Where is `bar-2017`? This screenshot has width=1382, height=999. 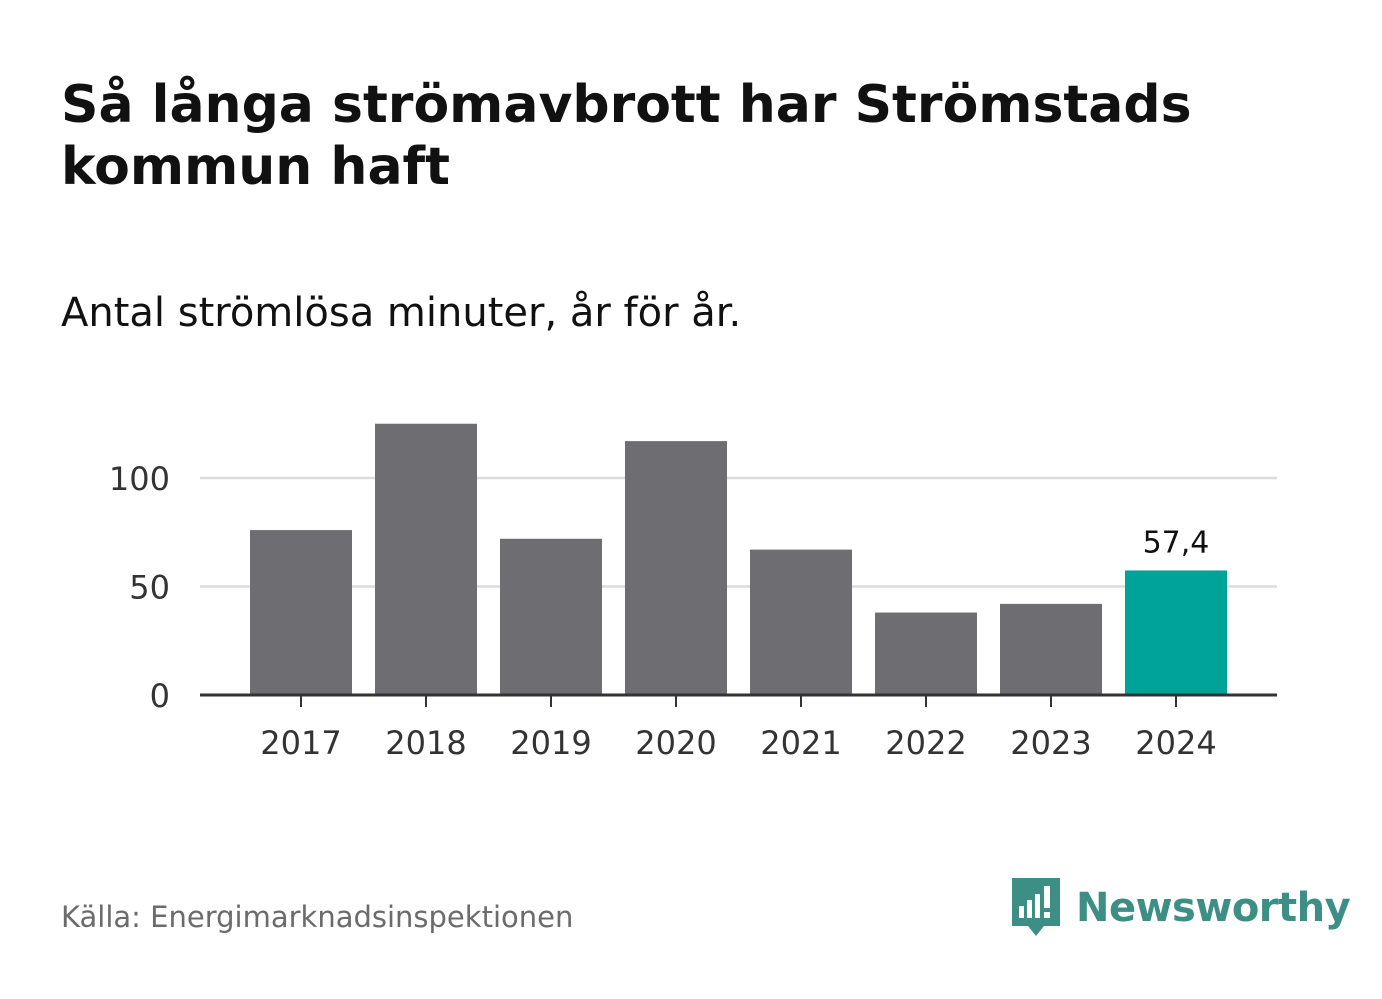
bar-2017 is located at coordinates (301, 612).